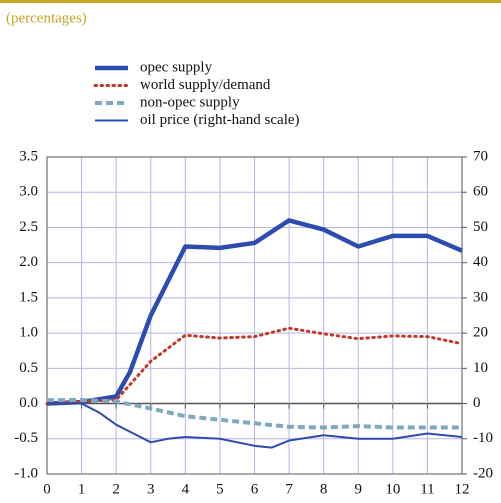 The width and height of the screenshot is (501, 503). What do you see at coordinates (28, 156) in the screenshot?
I see `y-tick-label: 3.5` at bounding box center [28, 156].